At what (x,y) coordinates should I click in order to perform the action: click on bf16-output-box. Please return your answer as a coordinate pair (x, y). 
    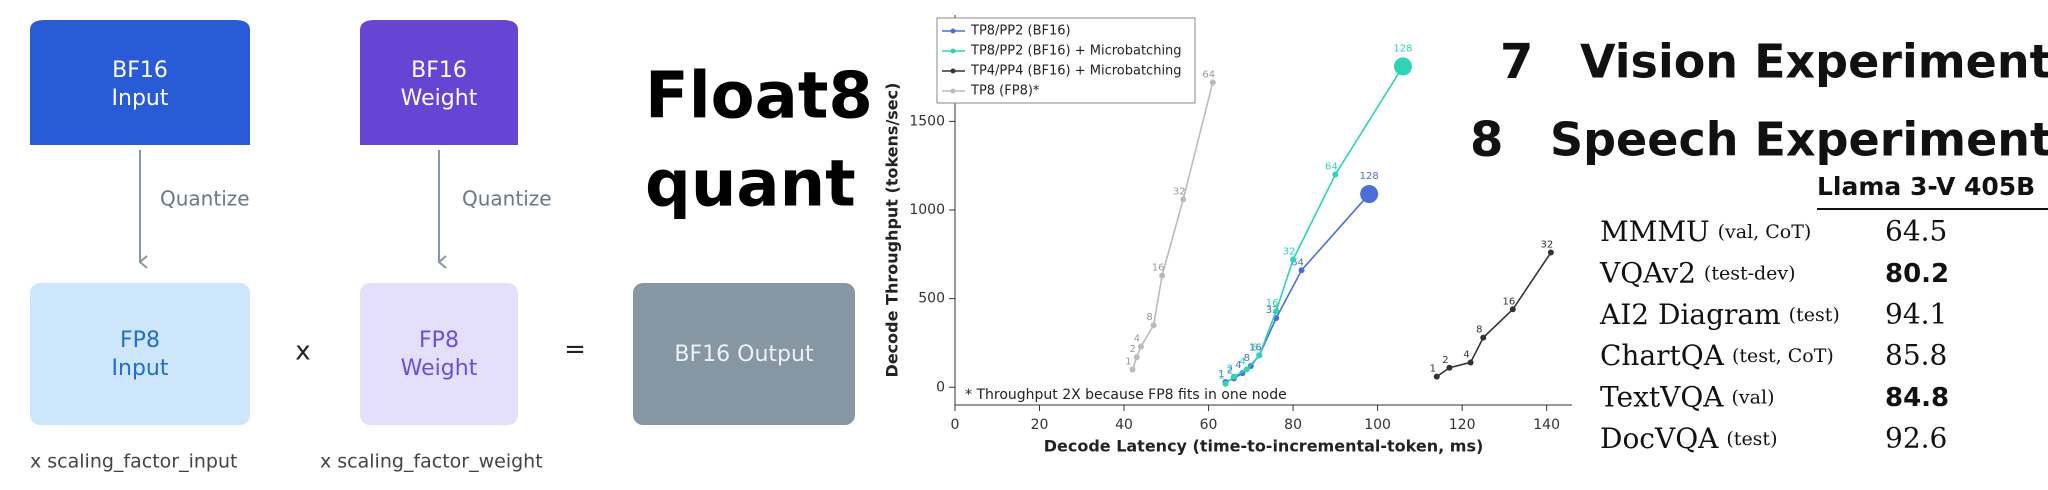
    Looking at the image, I should click on (744, 354).